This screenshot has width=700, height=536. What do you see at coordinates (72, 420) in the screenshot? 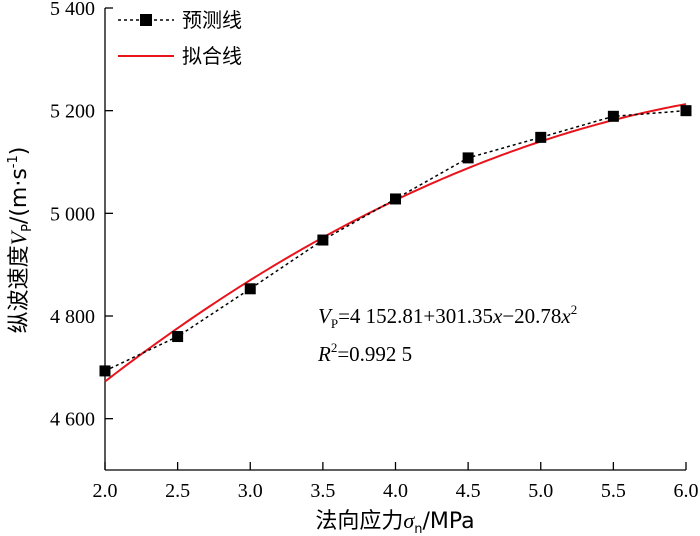
I see `y-tick-label: 4 600` at bounding box center [72, 420].